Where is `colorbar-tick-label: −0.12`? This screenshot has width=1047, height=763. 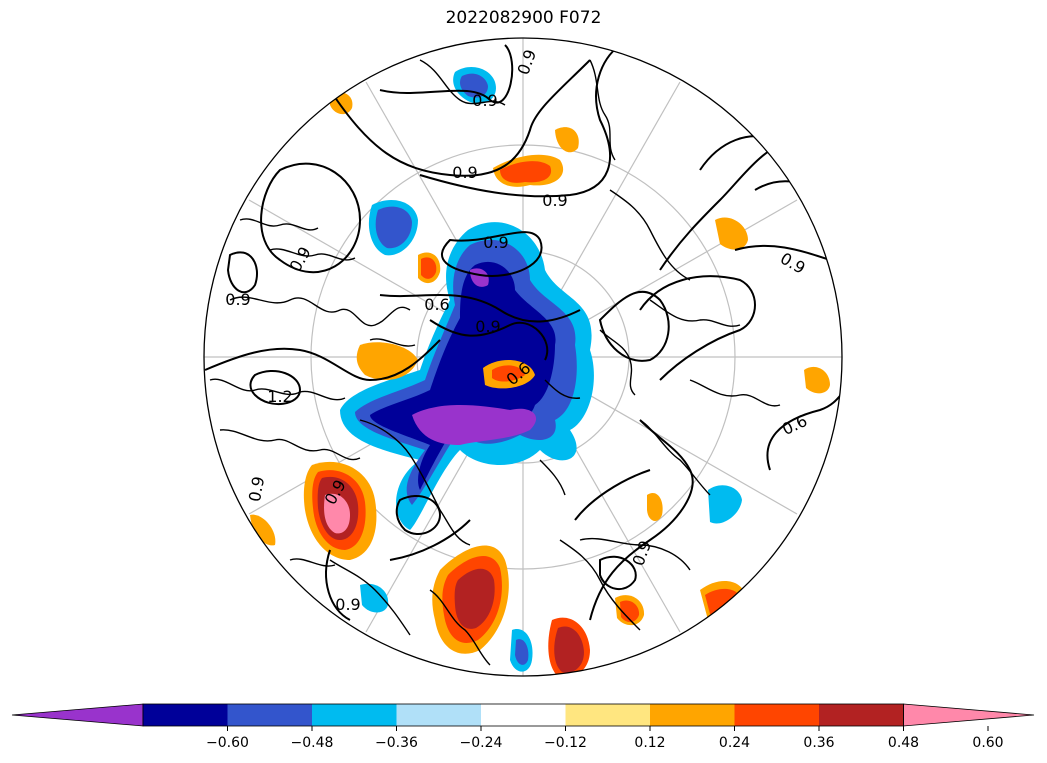
colorbar-tick-label: −0.12 is located at coordinates (565, 743).